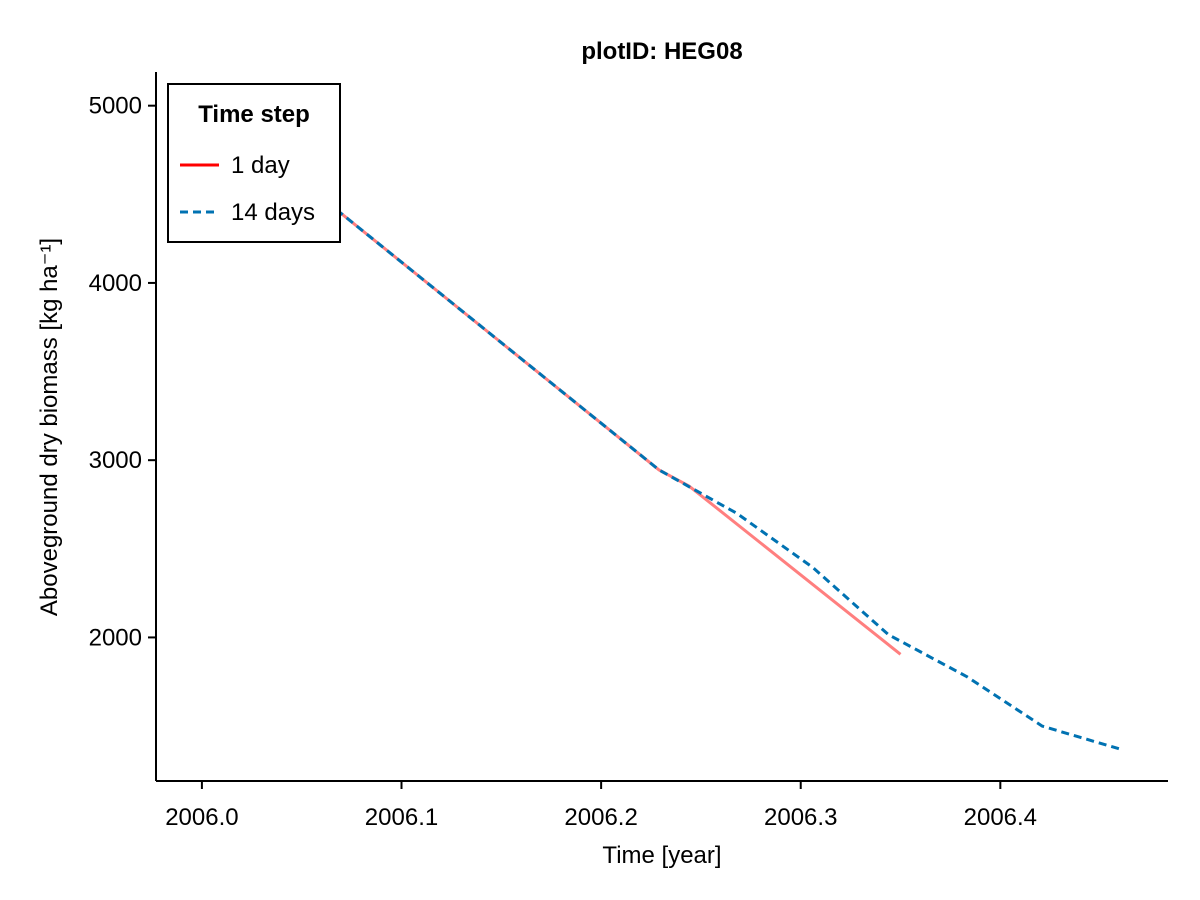  I want to click on legend-entries: 1 day 14 days, so click(247, 189).